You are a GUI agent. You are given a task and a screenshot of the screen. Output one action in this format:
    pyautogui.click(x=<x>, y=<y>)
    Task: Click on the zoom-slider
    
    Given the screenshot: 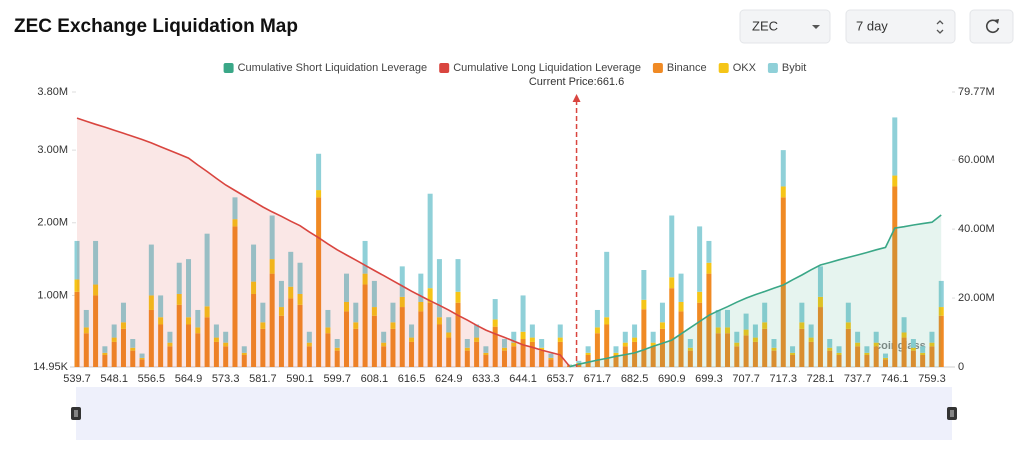 What is the action you would take?
    pyautogui.click(x=514, y=413)
    